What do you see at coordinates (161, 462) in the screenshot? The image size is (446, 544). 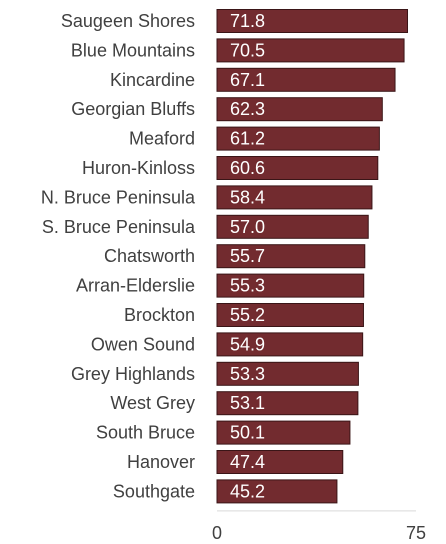 I see `category-label: Hanover` at bounding box center [161, 462].